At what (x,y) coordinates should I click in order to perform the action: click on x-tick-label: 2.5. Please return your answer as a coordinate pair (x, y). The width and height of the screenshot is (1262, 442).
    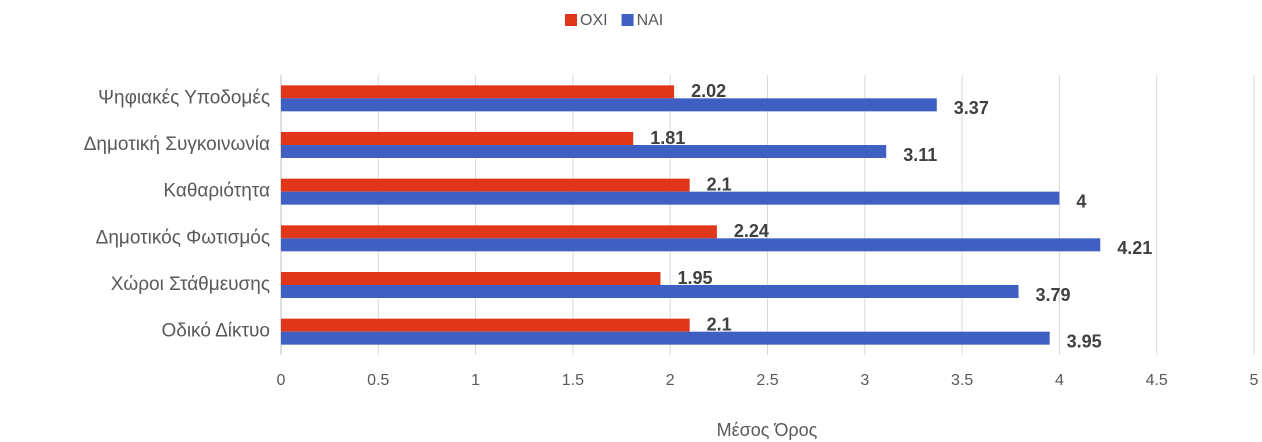
    Looking at the image, I should click on (767, 380).